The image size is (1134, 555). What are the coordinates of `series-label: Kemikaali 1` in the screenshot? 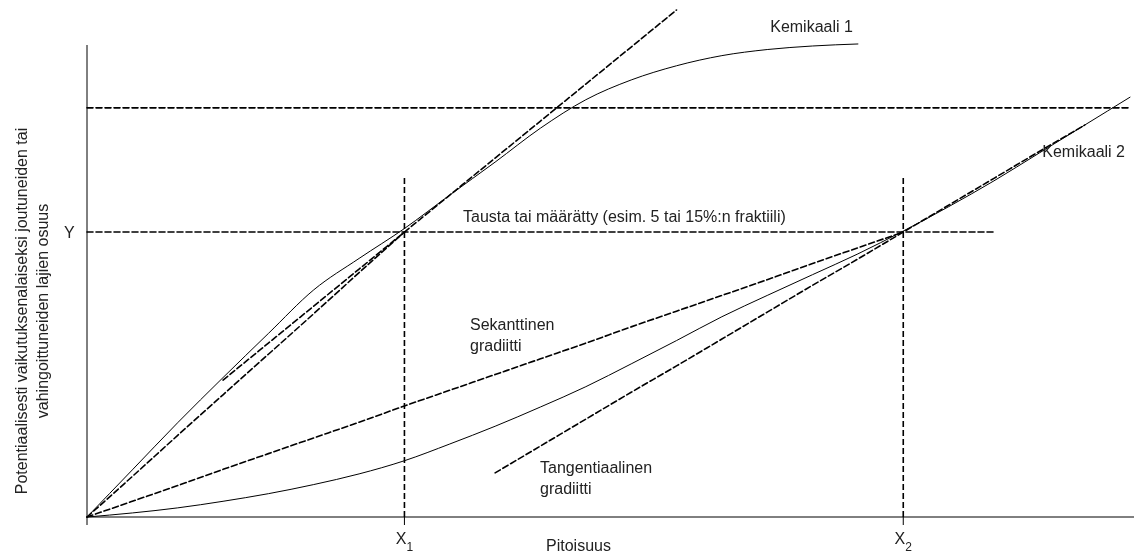 It's located at (812, 26).